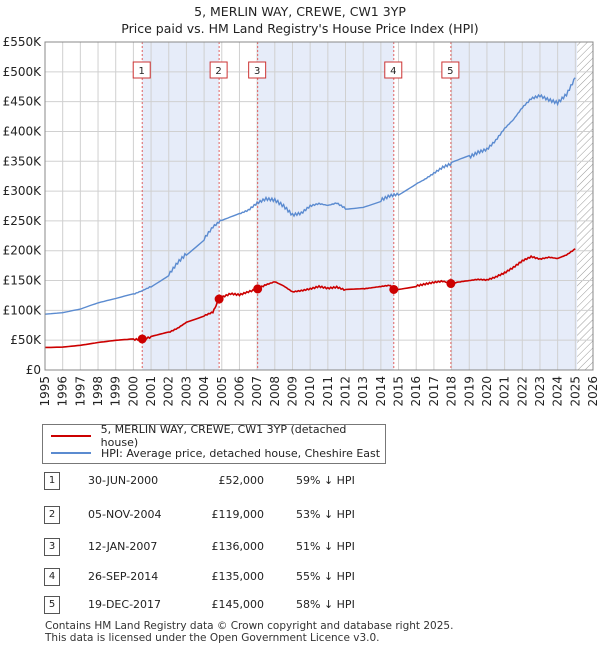 The height and width of the screenshot is (650, 600). What do you see at coordinates (133, 391) in the screenshot?
I see `x-tick-label: 2000` at bounding box center [133, 391].